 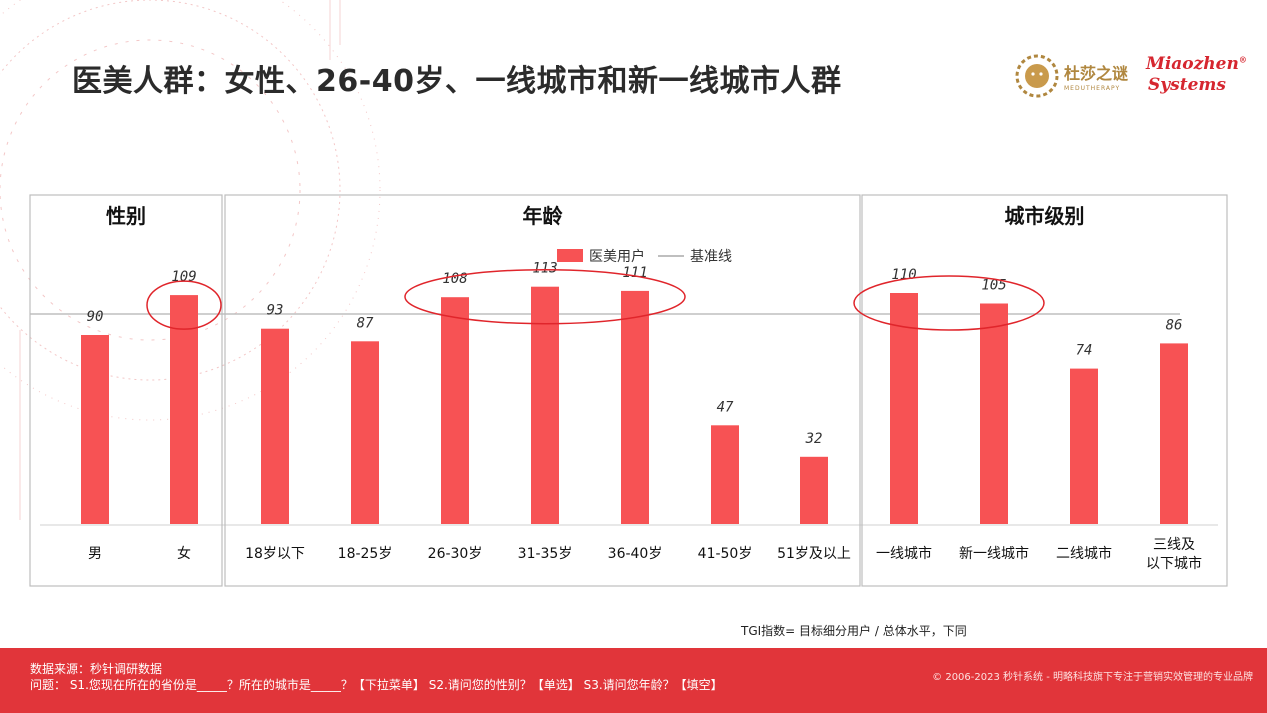 I want to click on data-label: 105, so click(x=993, y=286).